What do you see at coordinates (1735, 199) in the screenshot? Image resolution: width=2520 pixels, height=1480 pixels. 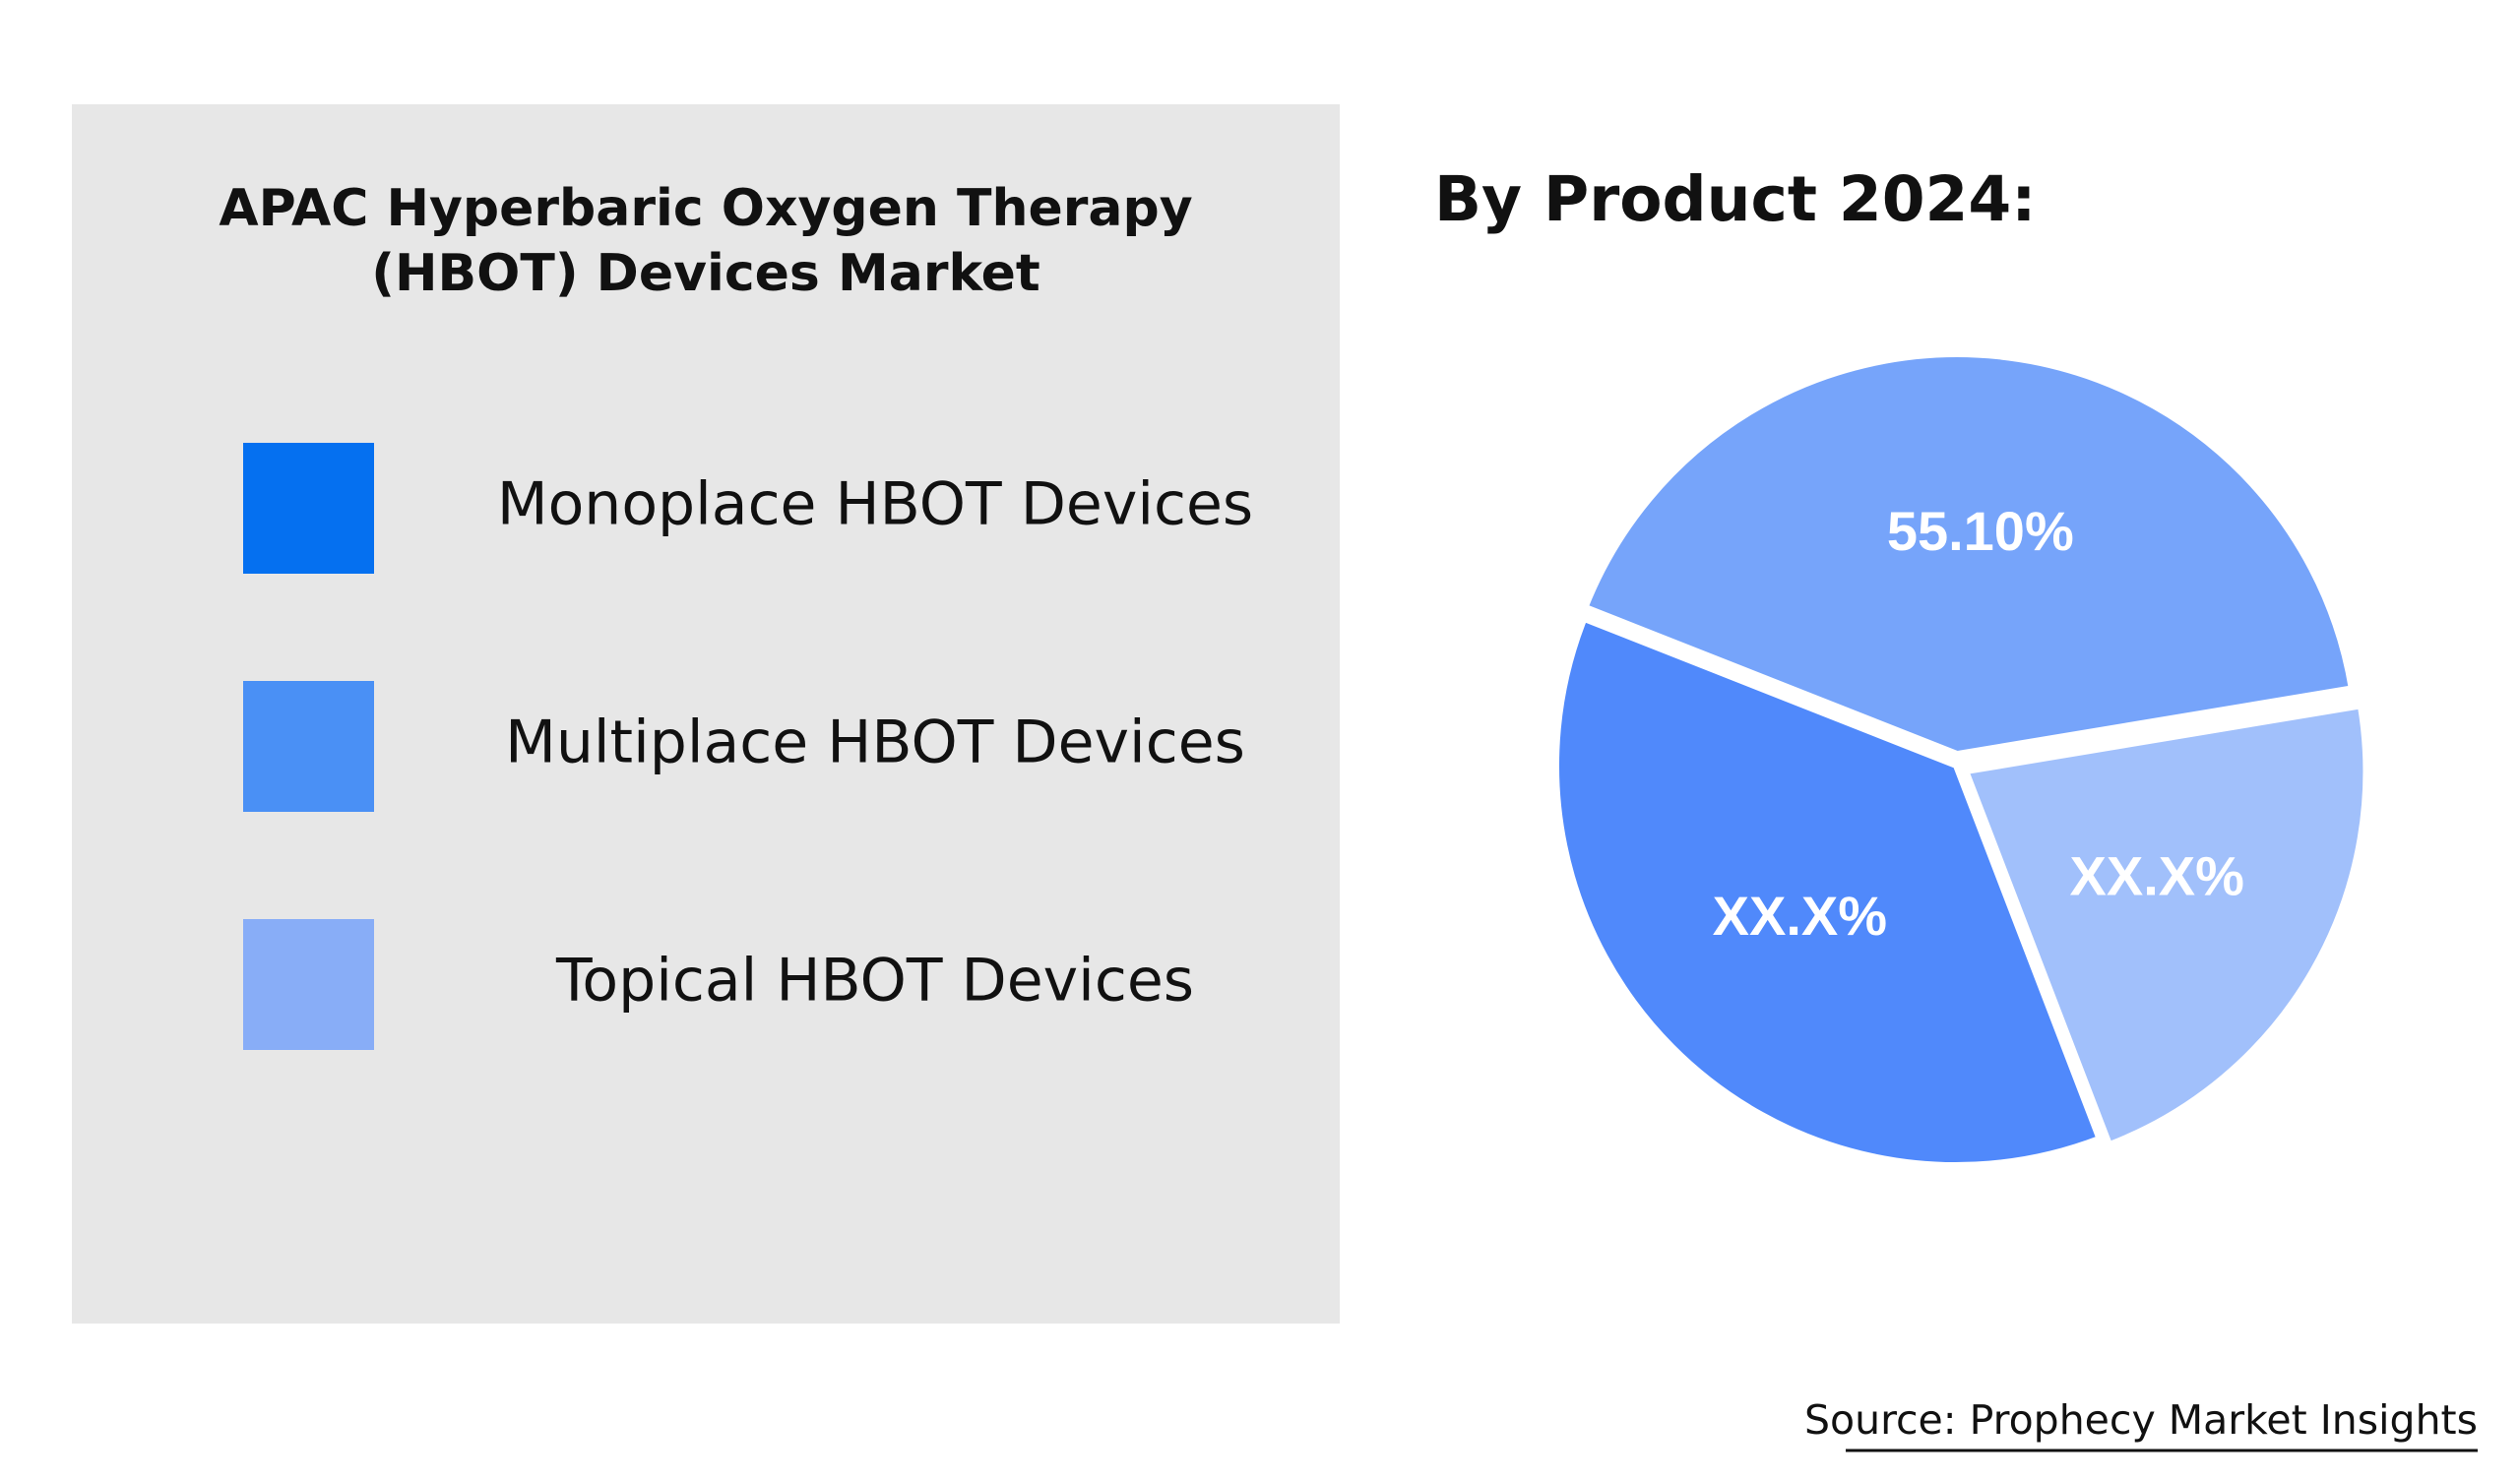 I see `chart-subtitle: By Product 2024:` at bounding box center [1735, 199].